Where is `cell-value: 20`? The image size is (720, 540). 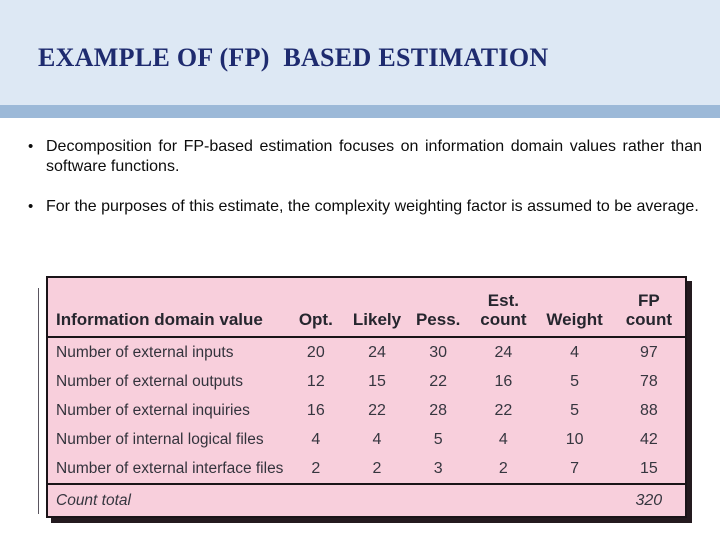 cell-value: 20 is located at coordinates (315, 352).